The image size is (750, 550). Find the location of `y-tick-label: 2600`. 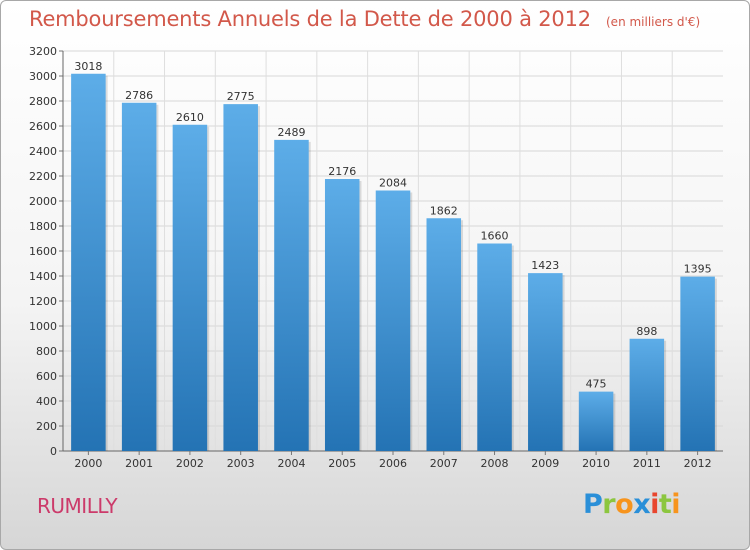

y-tick-label: 2600 is located at coordinates (43, 126).